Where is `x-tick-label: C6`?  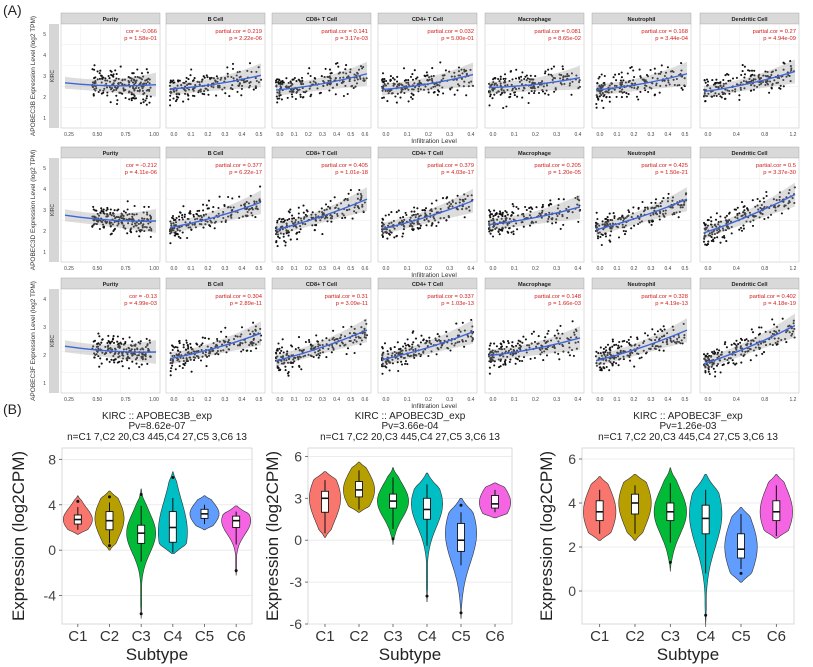
x-tick-label: C6 is located at coordinates (776, 636).